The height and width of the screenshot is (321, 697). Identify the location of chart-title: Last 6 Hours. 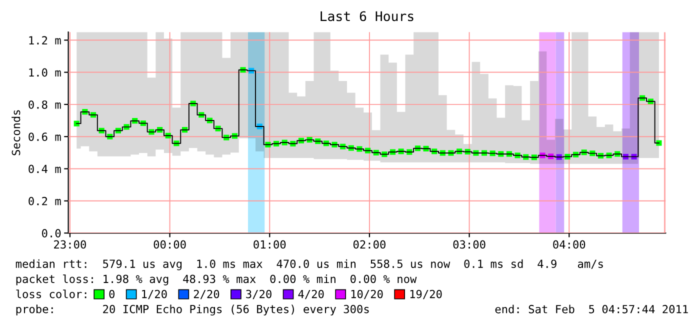
(367, 16).